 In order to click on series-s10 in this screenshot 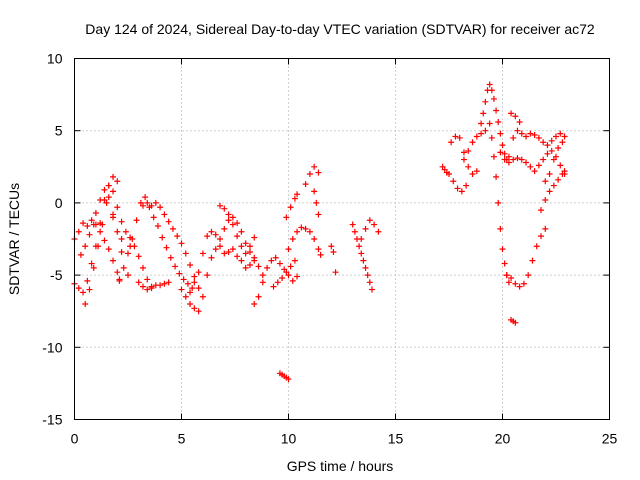, I will do `click(222, 266)`.